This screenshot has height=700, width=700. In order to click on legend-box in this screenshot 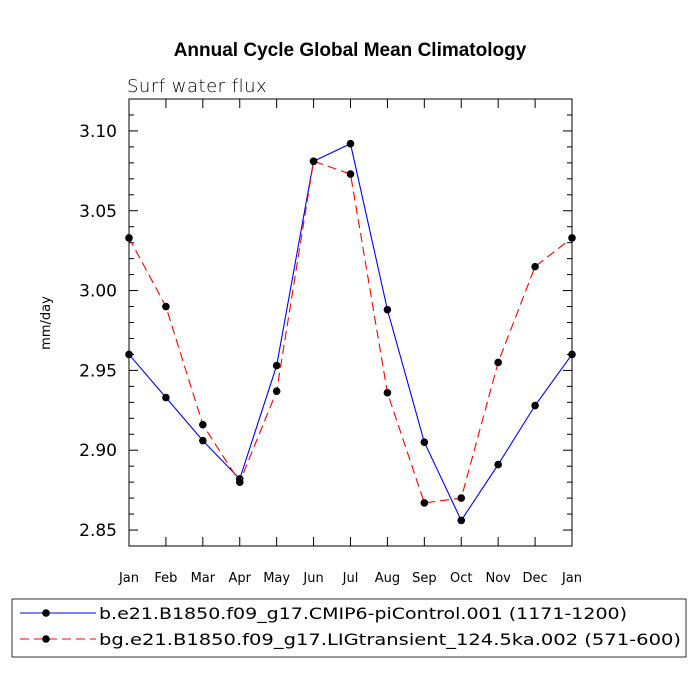, I will do `click(349, 628)`.